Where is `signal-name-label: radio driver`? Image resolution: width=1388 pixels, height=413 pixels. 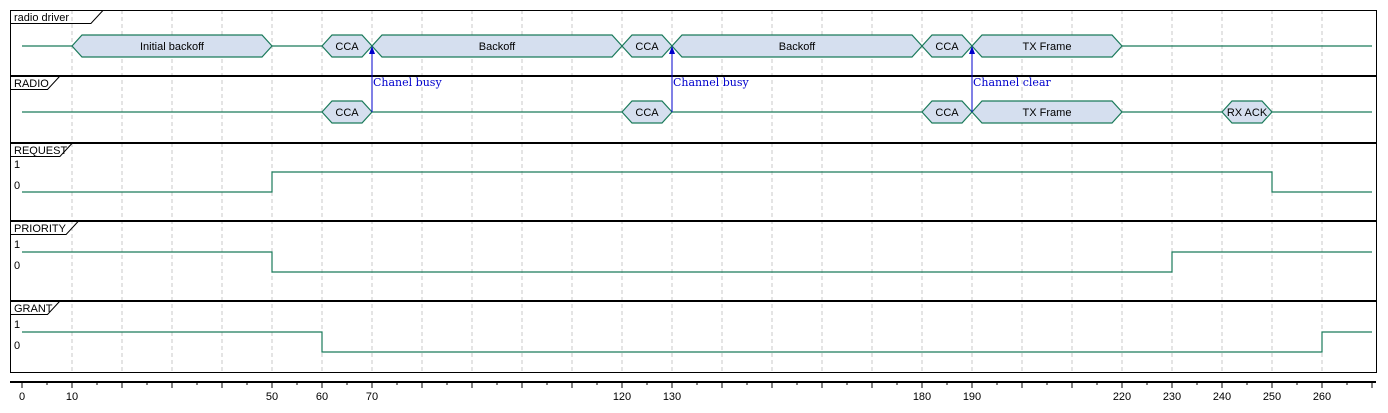 signal-name-label: radio driver is located at coordinates (41, 18).